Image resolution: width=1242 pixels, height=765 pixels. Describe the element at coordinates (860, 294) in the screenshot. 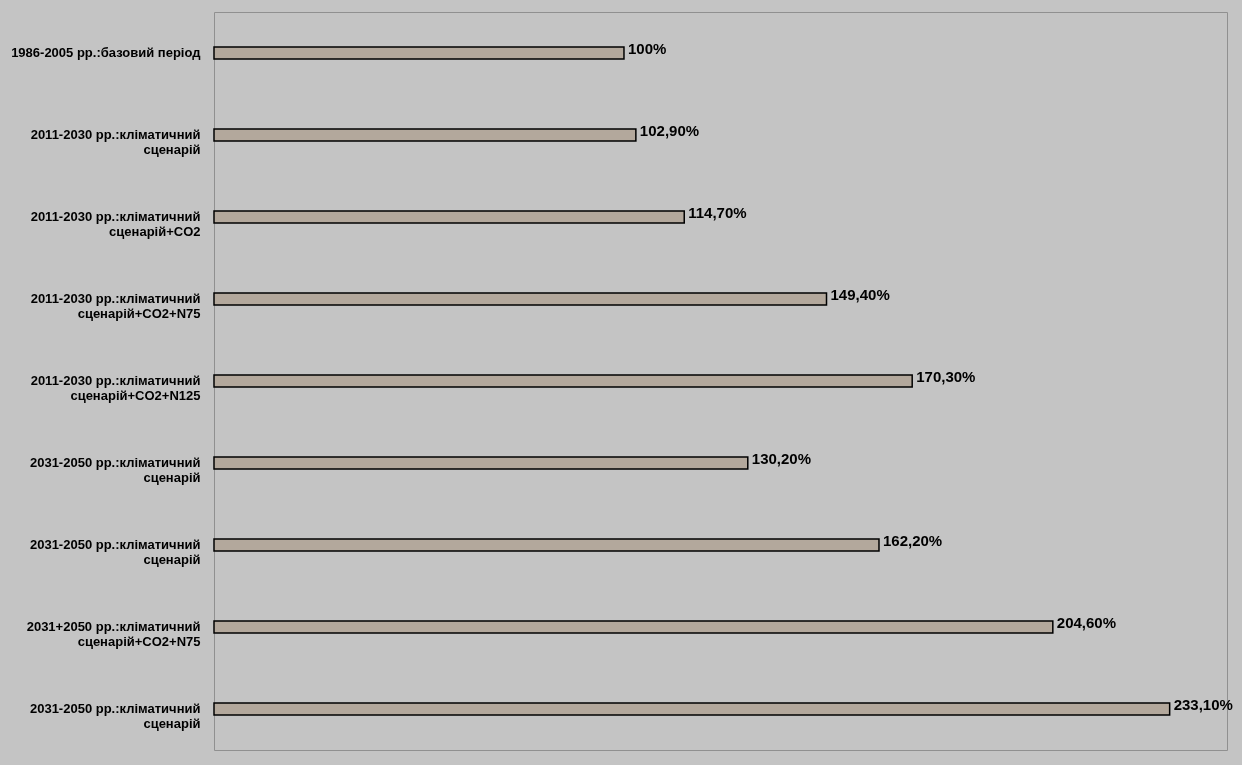

I see `data-label: 149,40%` at that location.